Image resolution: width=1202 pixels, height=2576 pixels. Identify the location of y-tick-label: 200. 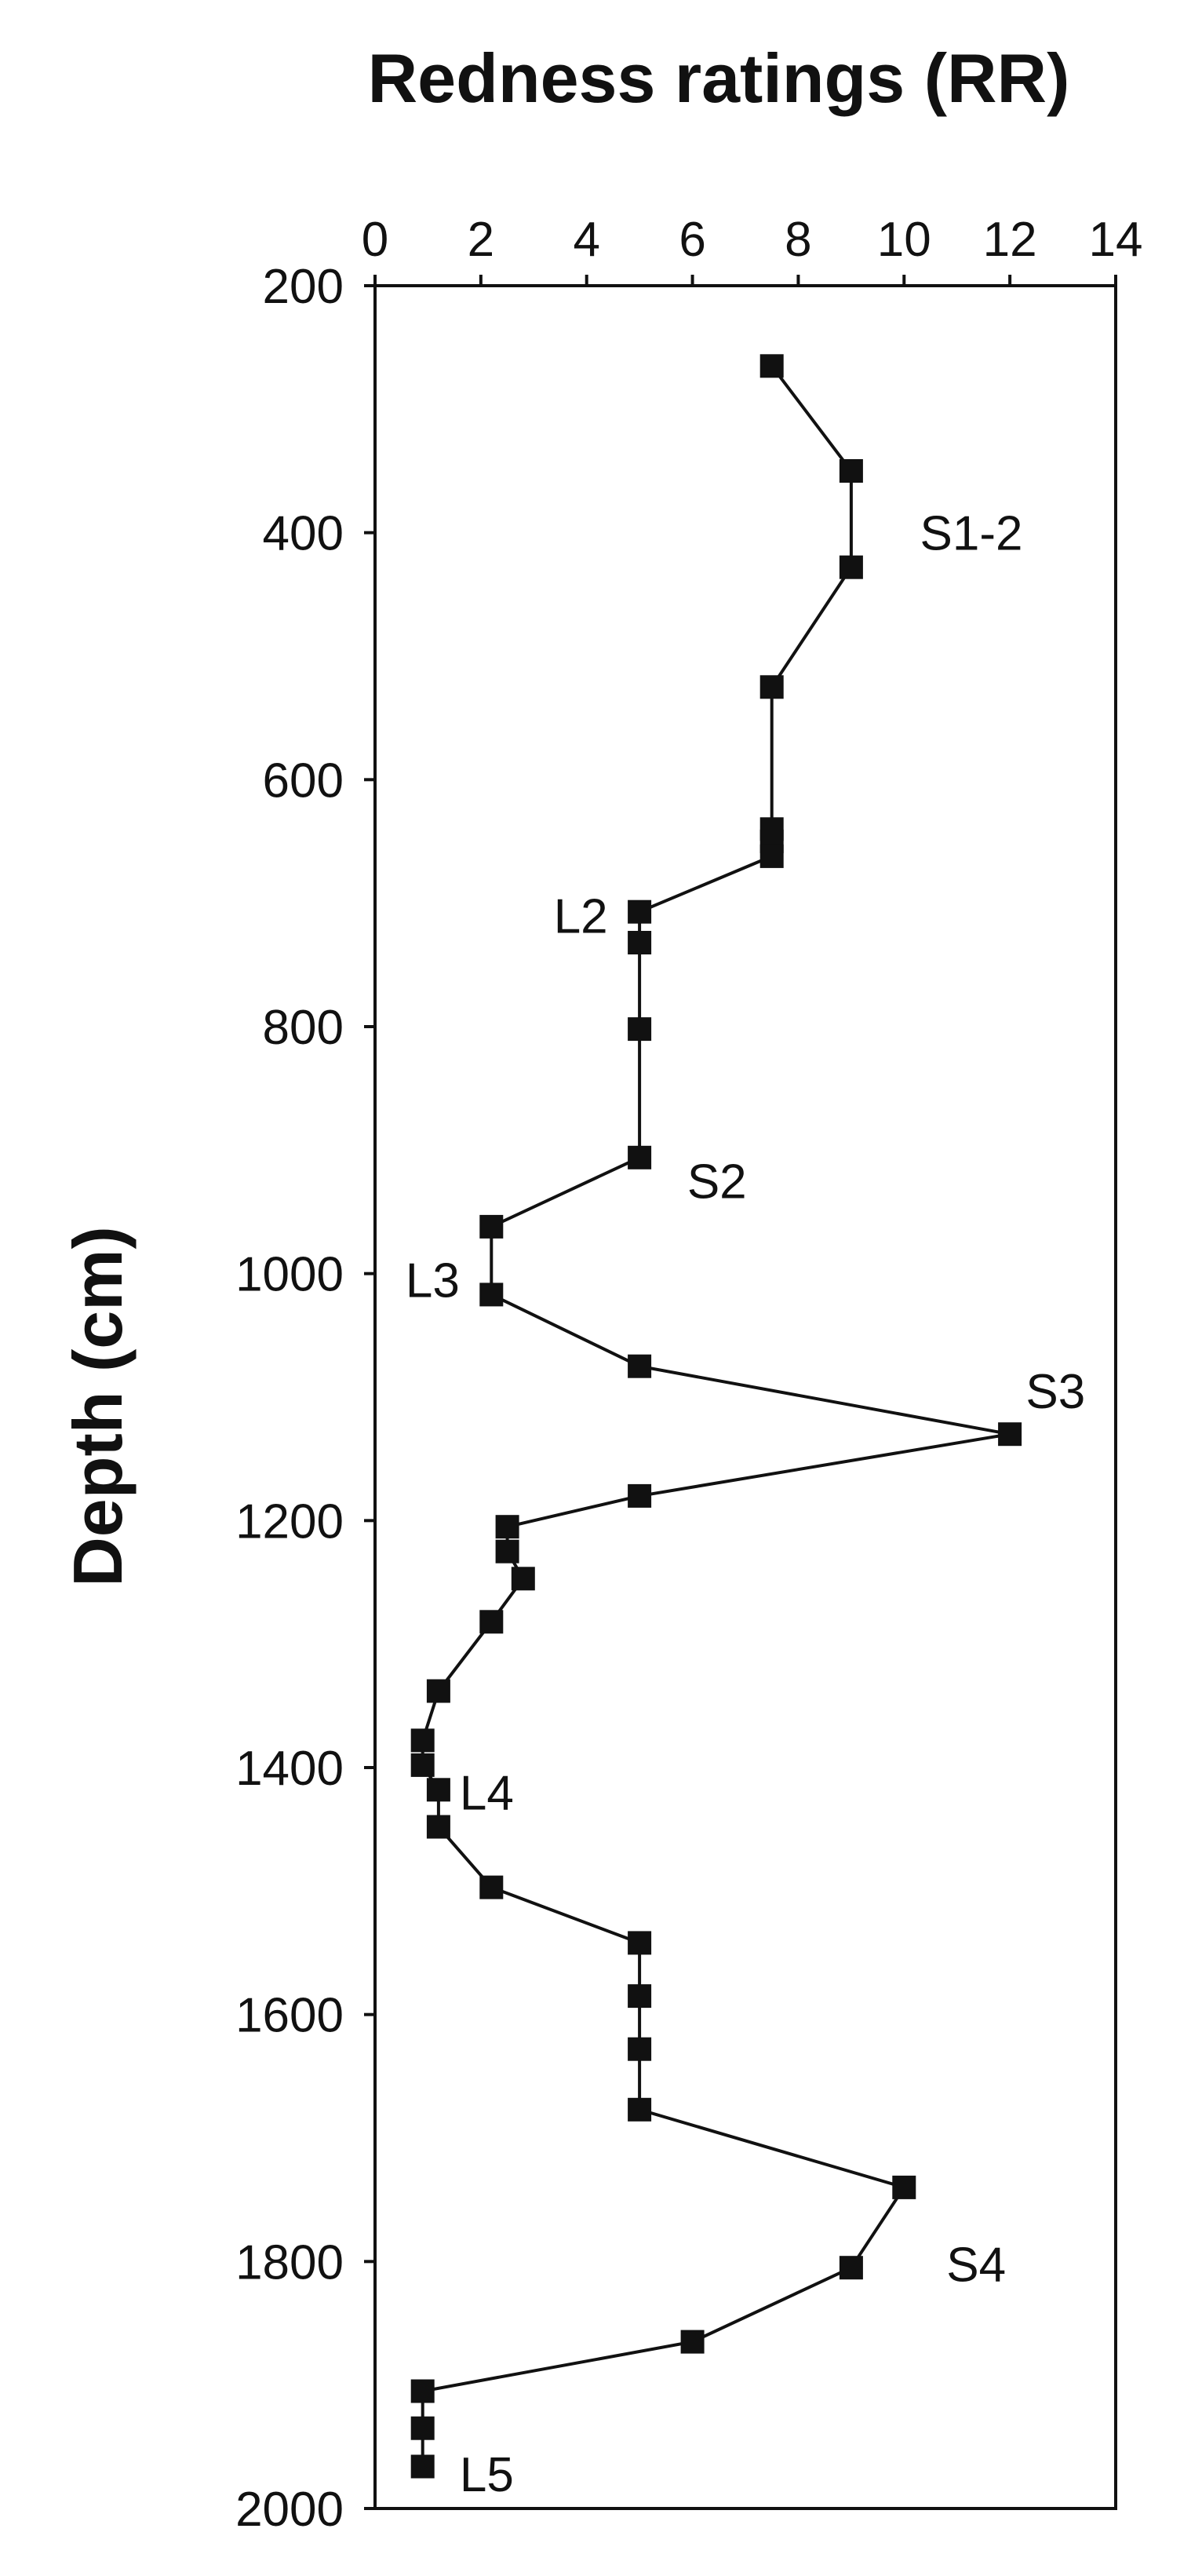
(303, 287).